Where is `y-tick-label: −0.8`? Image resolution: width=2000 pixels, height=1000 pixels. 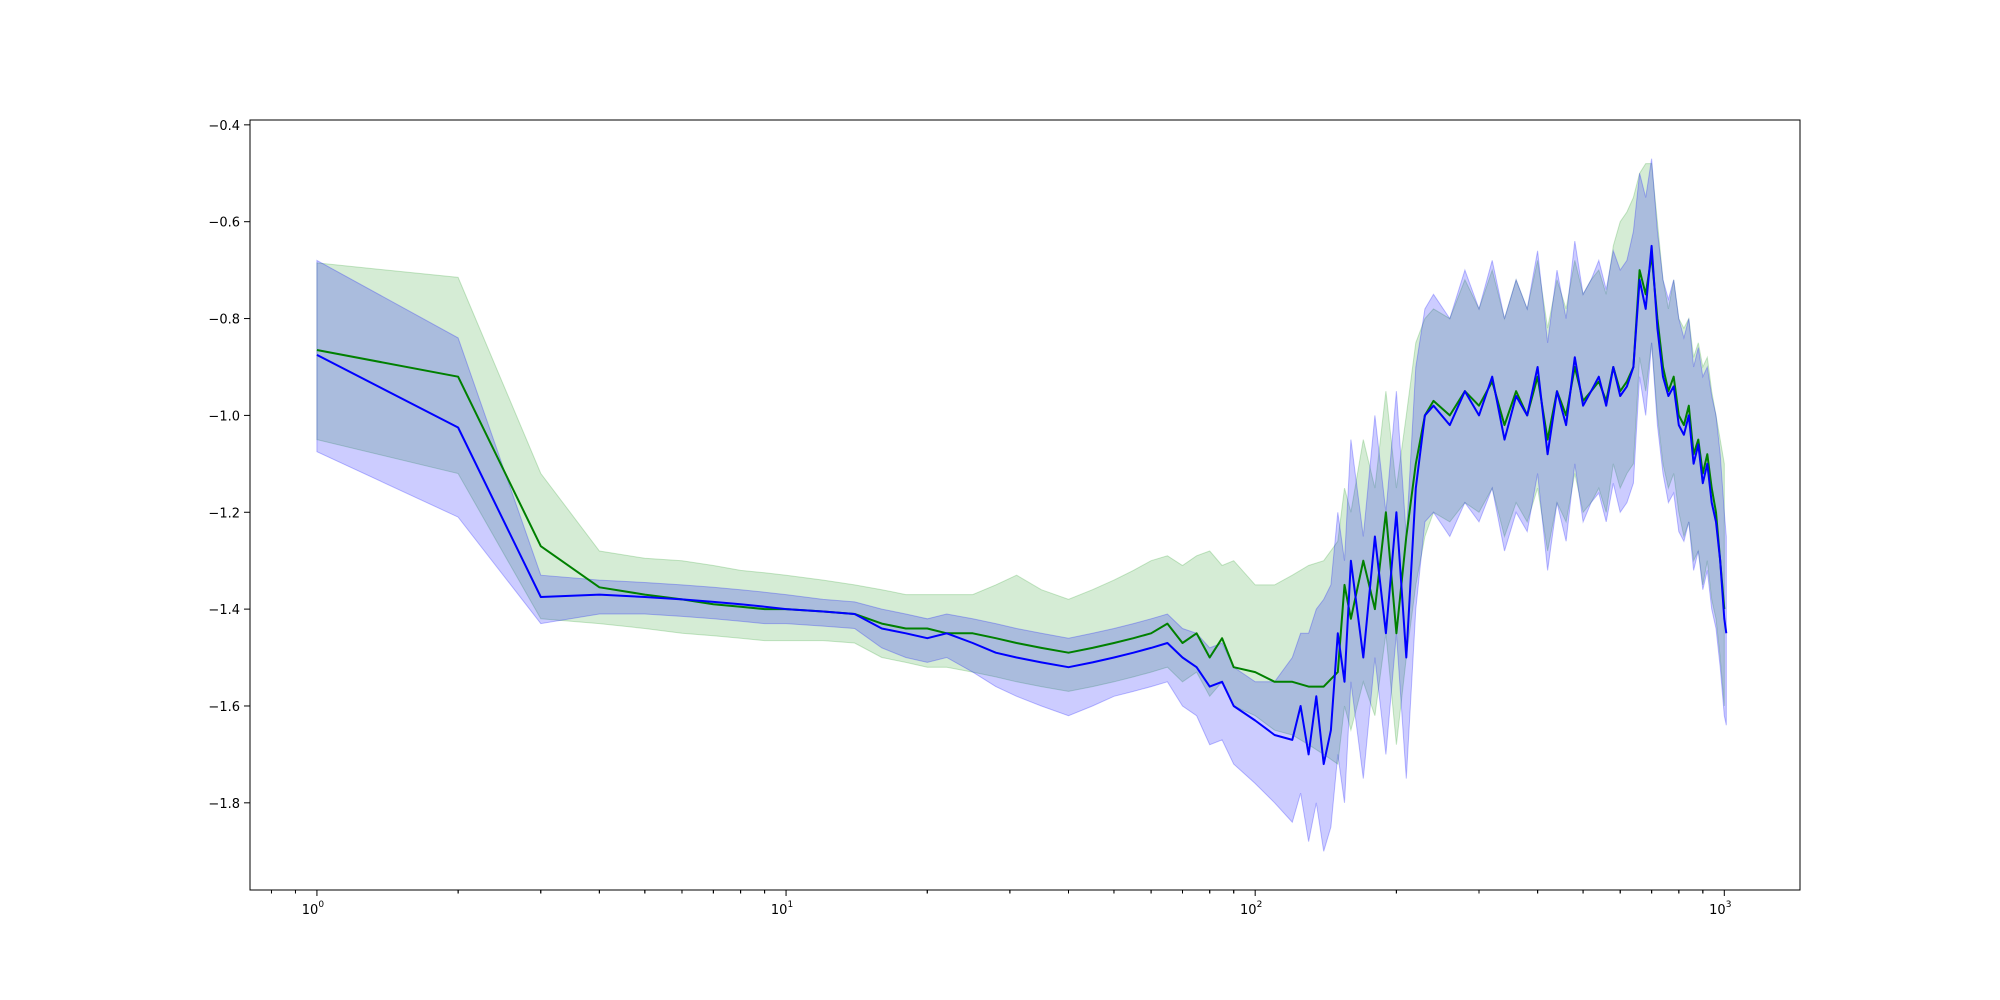 y-tick-label: −0.8 is located at coordinates (224, 320).